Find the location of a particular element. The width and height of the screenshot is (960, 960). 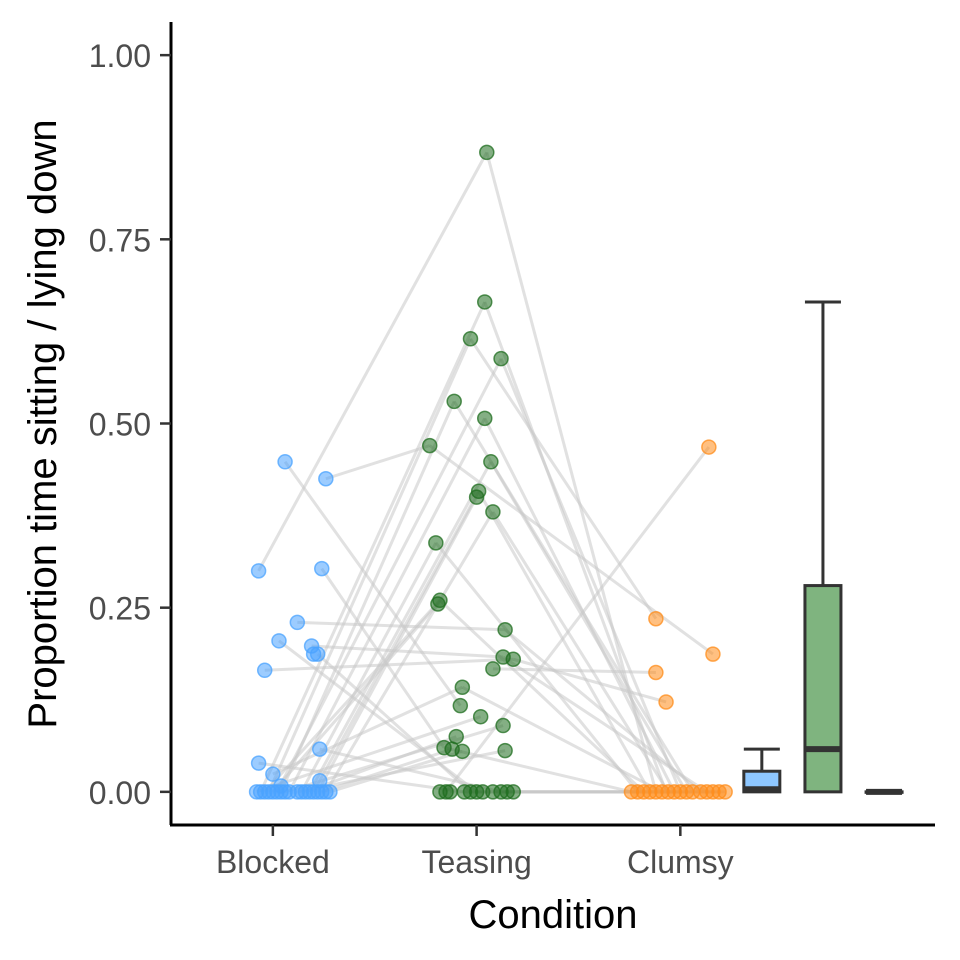

y-axis-label: Proportion time sitting / lying down is located at coordinates (43, 423).